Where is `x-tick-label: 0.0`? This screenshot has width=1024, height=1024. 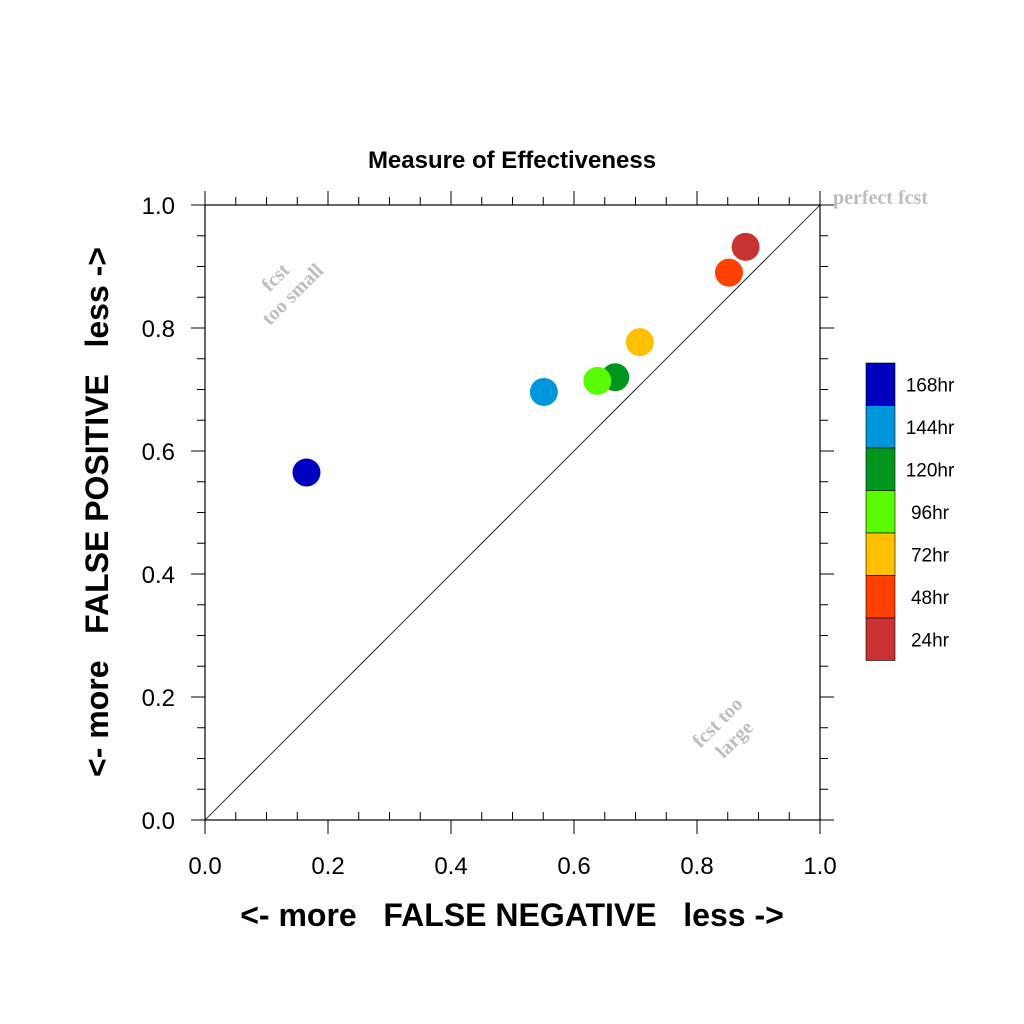 x-tick-label: 0.0 is located at coordinates (204, 866).